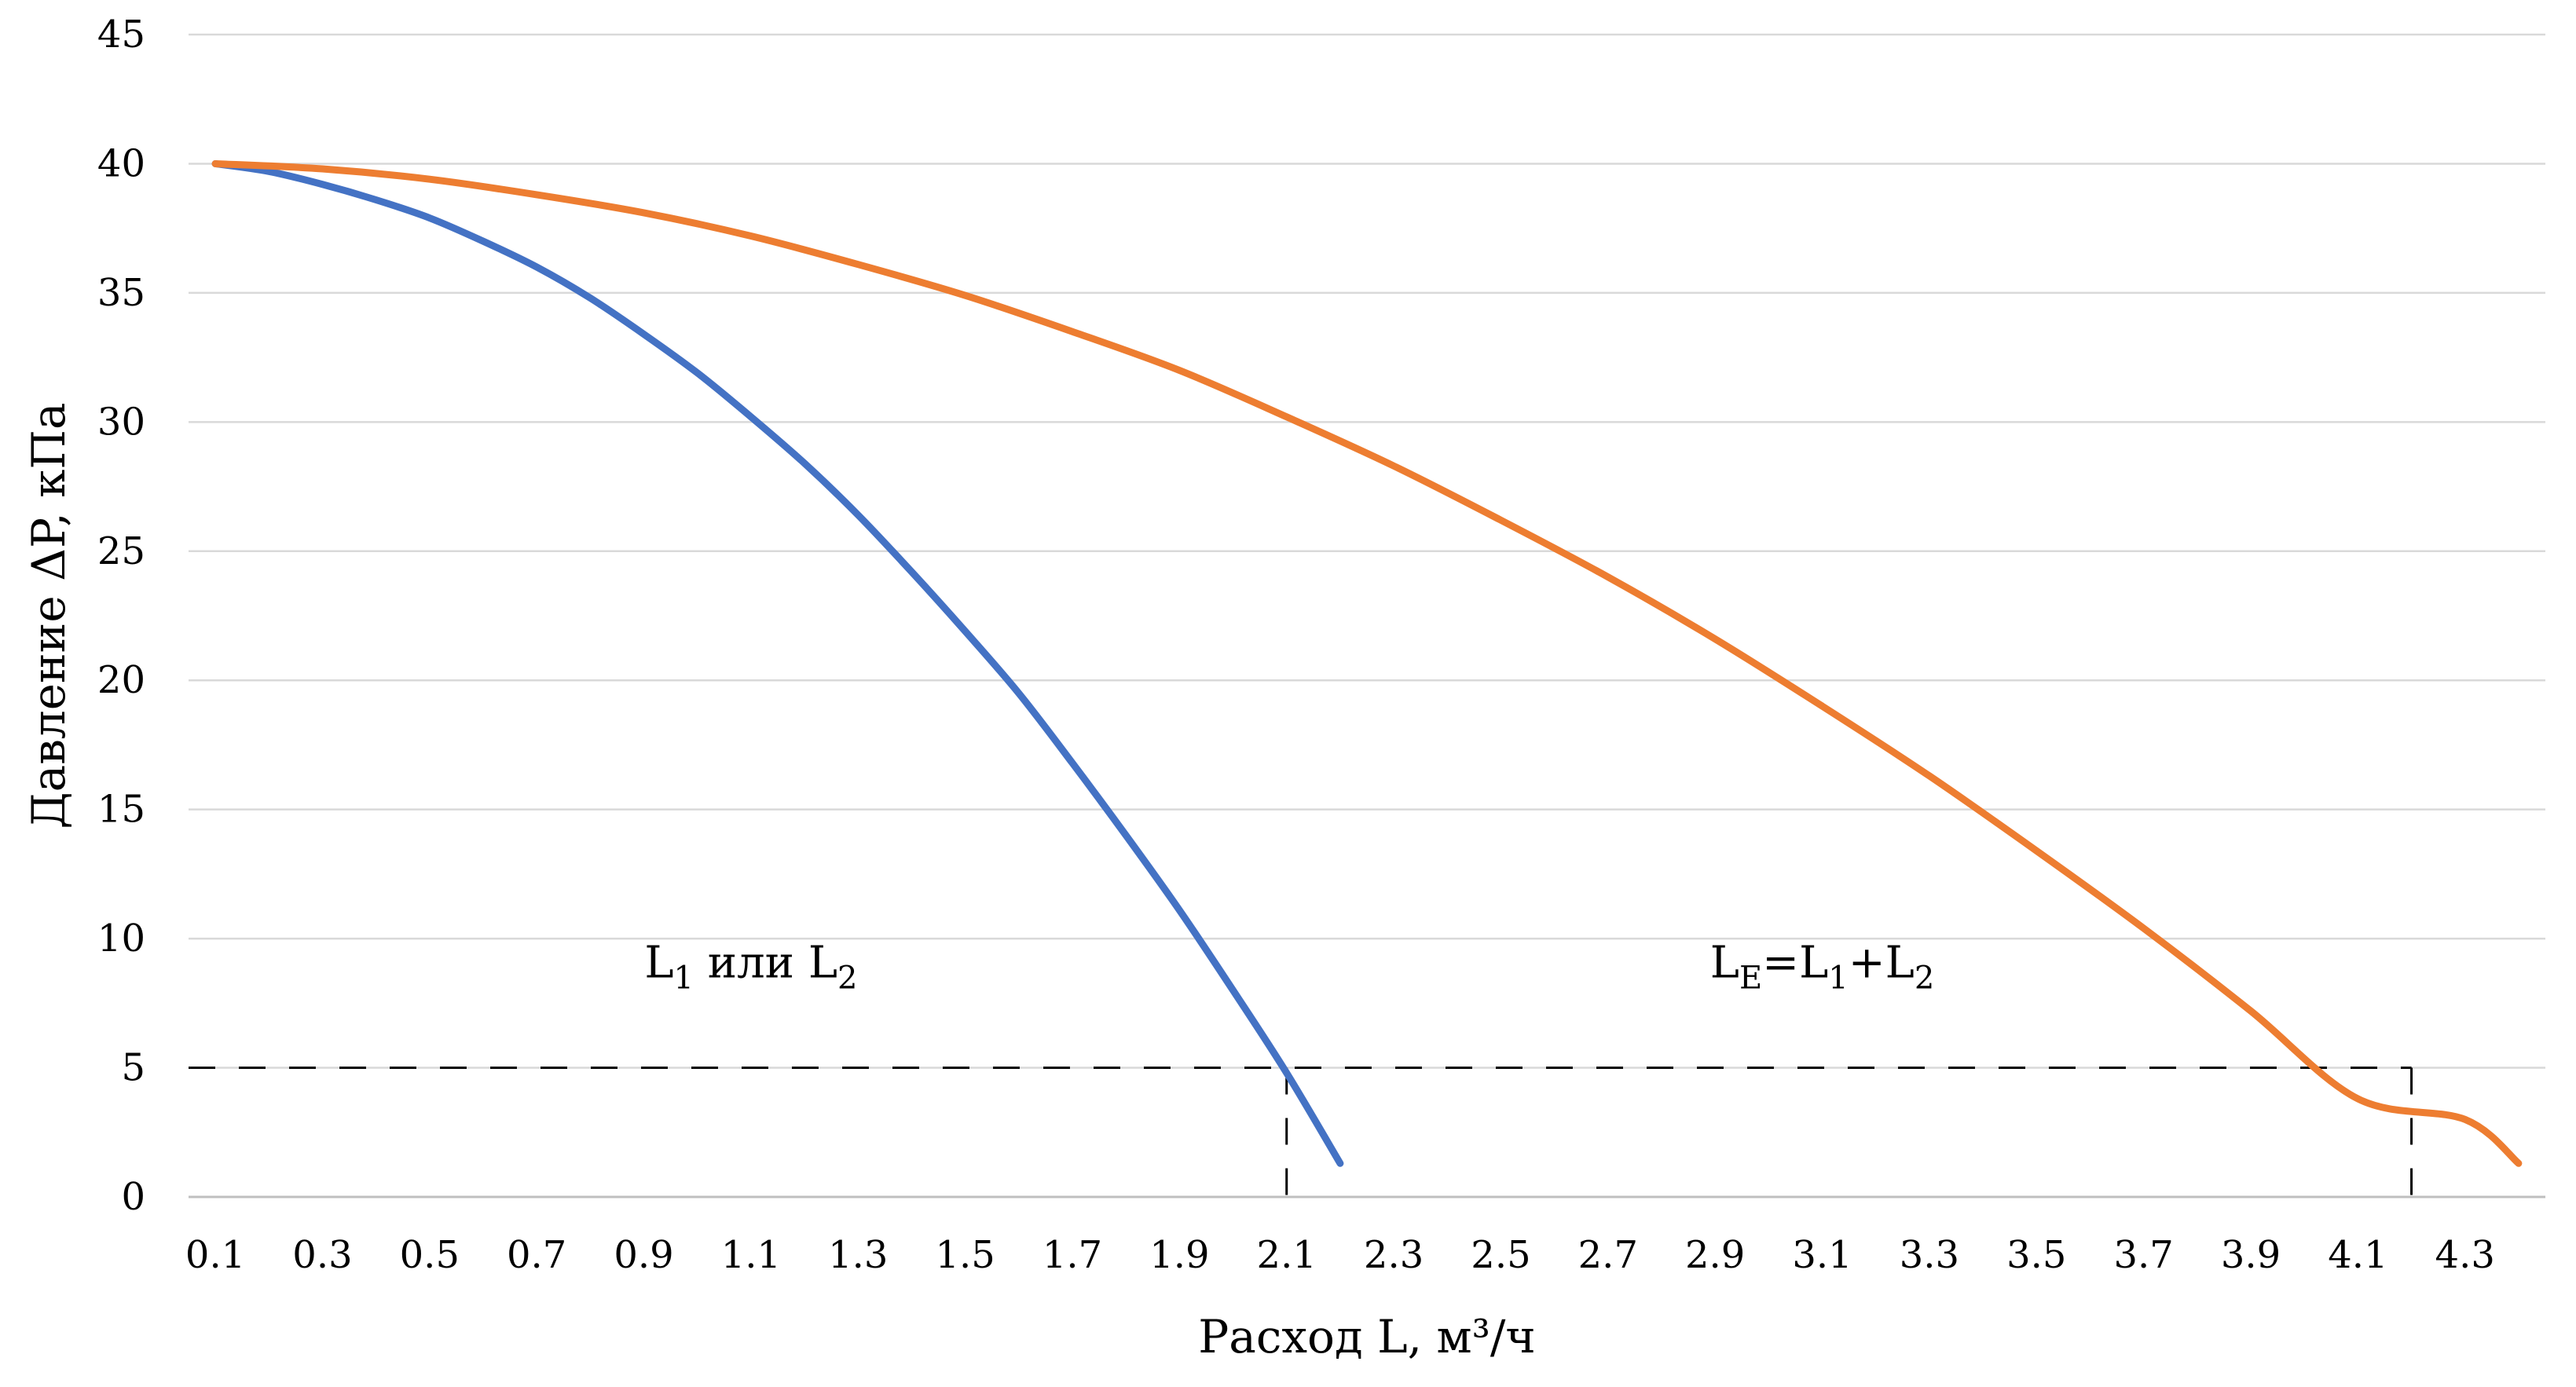 This screenshot has width=2576, height=1387. What do you see at coordinates (322, 1255) in the screenshot?
I see `x-tick-label: 0.3` at bounding box center [322, 1255].